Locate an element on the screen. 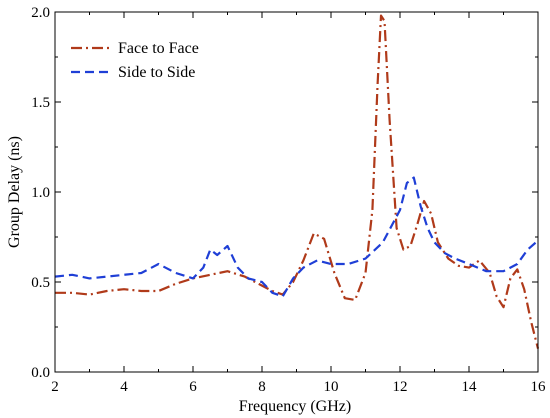 Image resolution: width=550 pixels, height=418 pixels. y-tick-label: 0.5 is located at coordinates (40, 283).